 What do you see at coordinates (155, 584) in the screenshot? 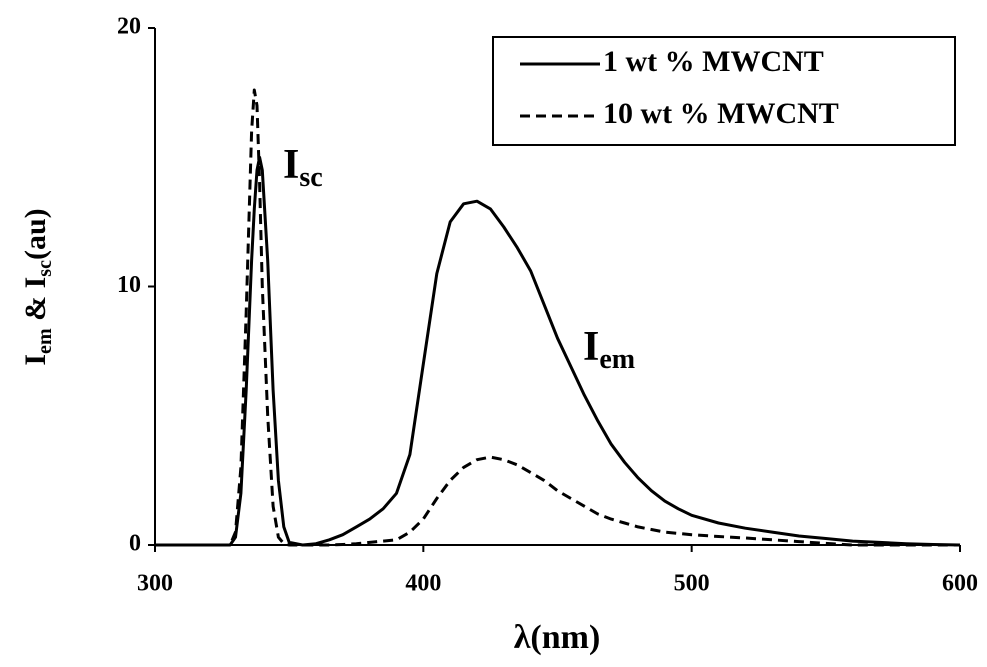
I see `x-tick-label: 300` at bounding box center [155, 584].